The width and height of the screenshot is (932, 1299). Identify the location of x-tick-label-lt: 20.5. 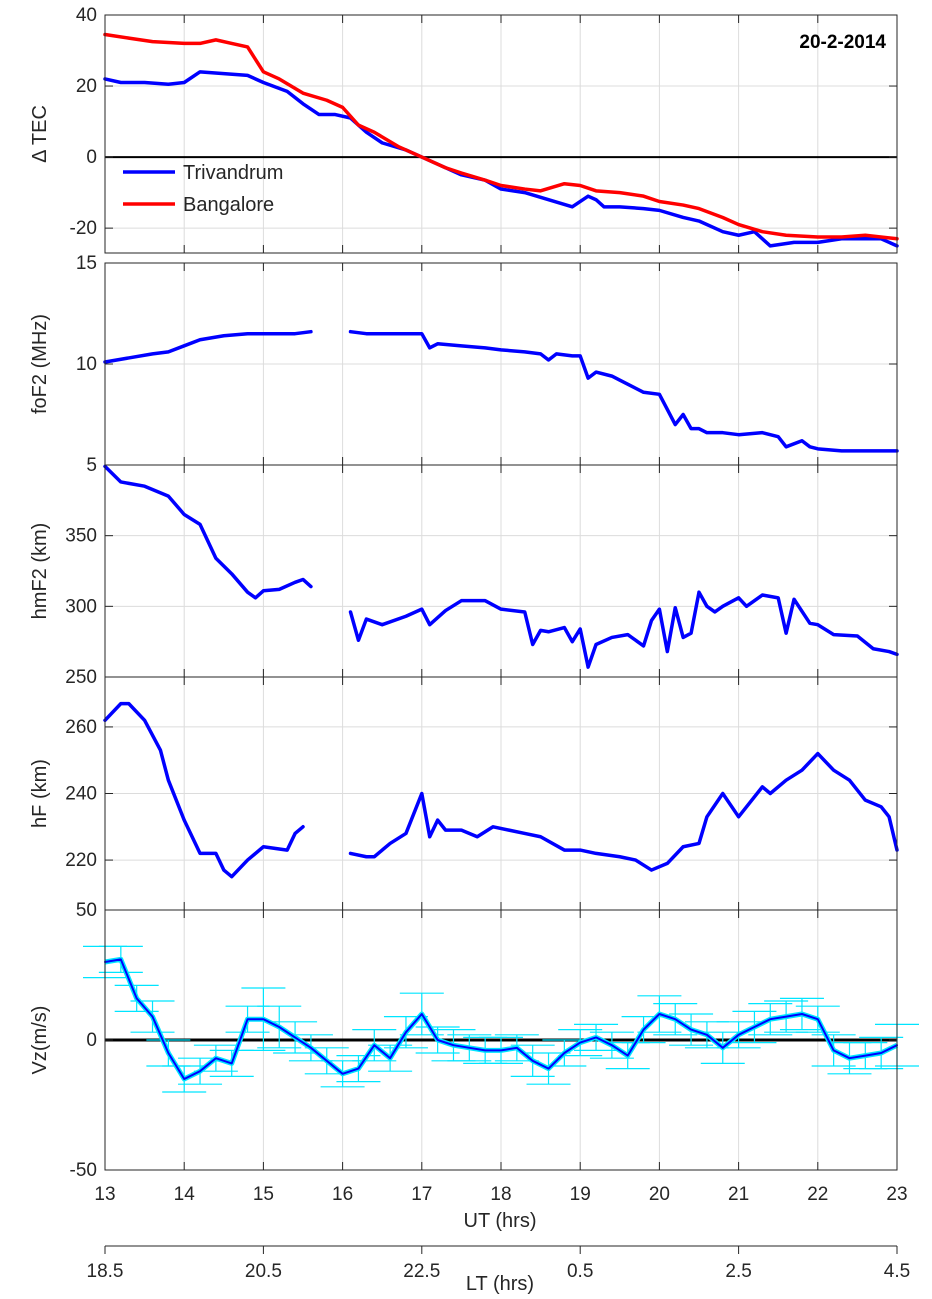
(263, 1271).